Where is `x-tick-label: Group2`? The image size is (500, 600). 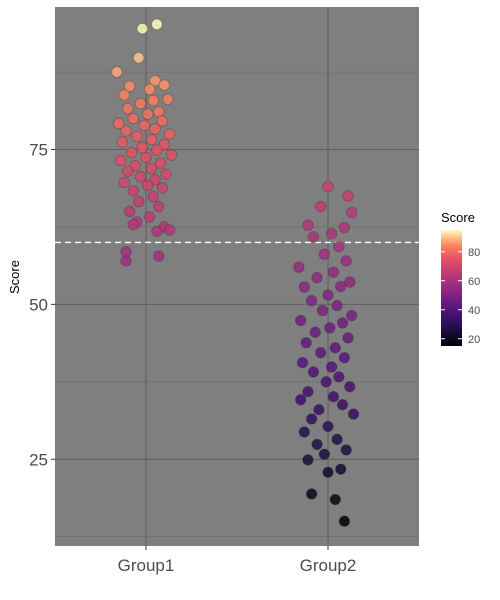 x-tick-label: Group2 is located at coordinates (328, 565).